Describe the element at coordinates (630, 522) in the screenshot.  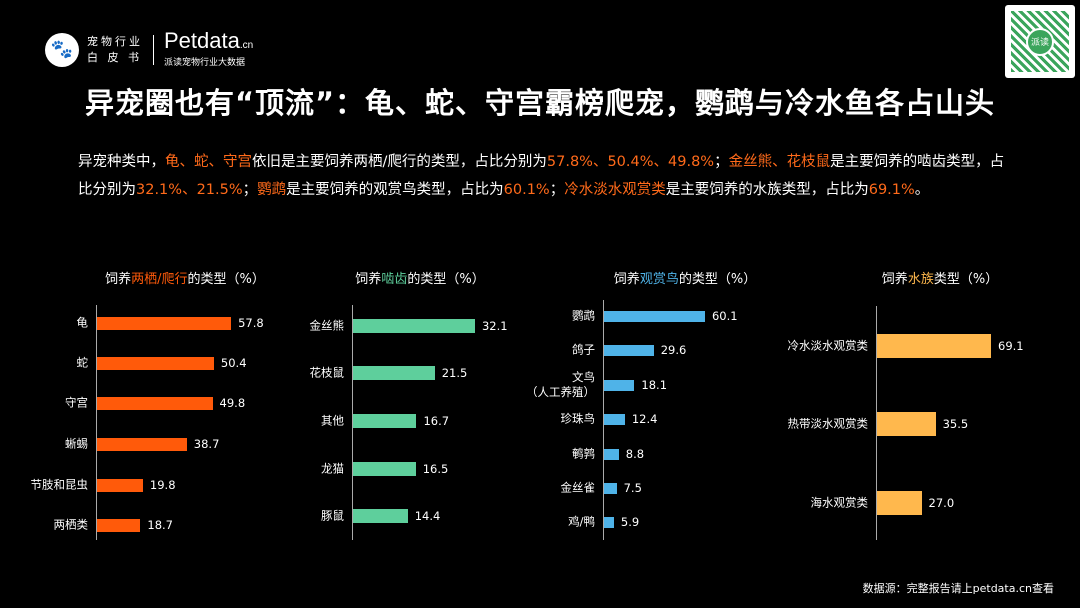
I see `value-label: 5.9` at that location.